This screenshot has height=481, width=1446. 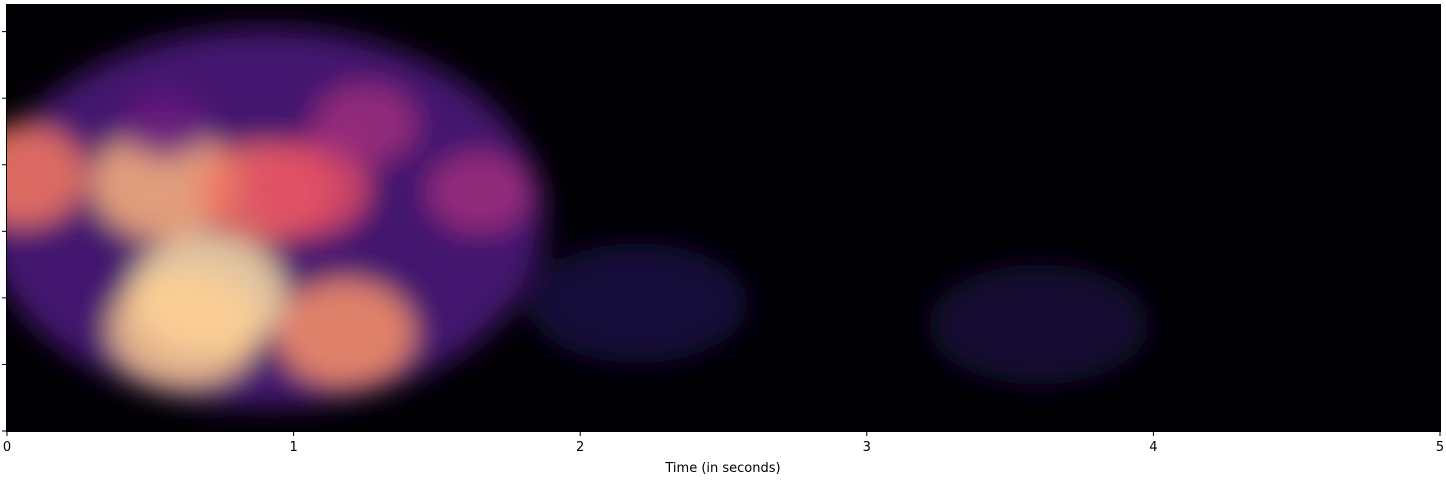 I want to click on x-tick-label: 0, so click(x=7, y=447).